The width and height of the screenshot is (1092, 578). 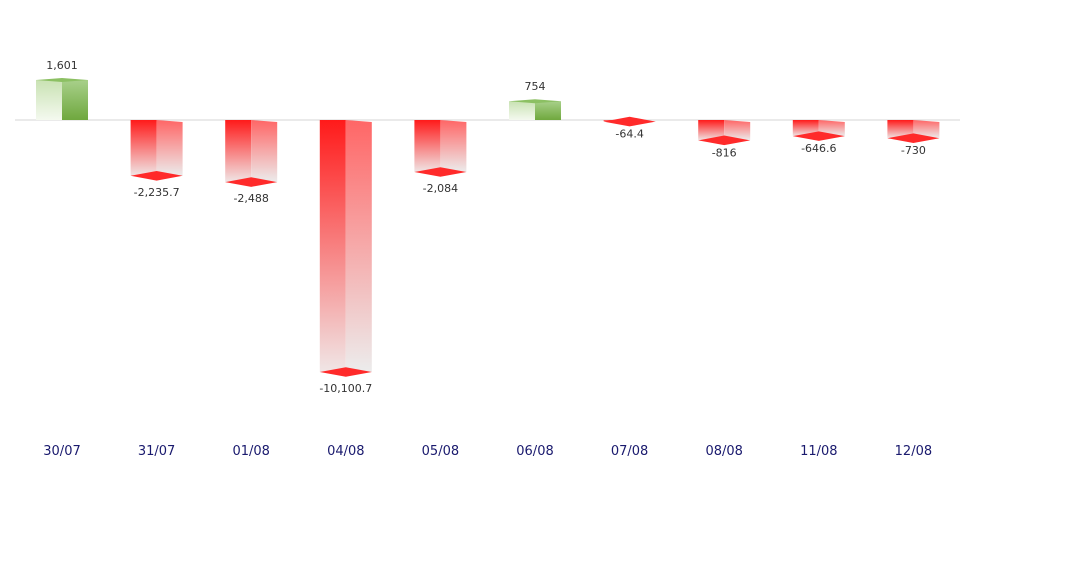 What do you see at coordinates (818, 148) in the screenshot?
I see `data-label: -646.6` at bounding box center [818, 148].